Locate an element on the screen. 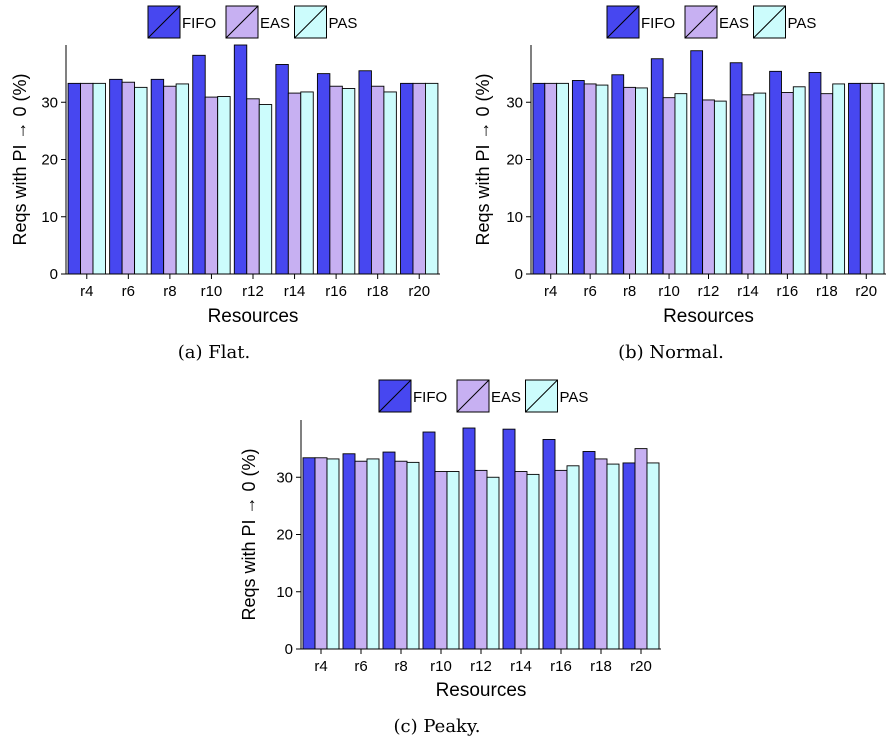  bar-eas-r14 is located at coordinates (748, 184).